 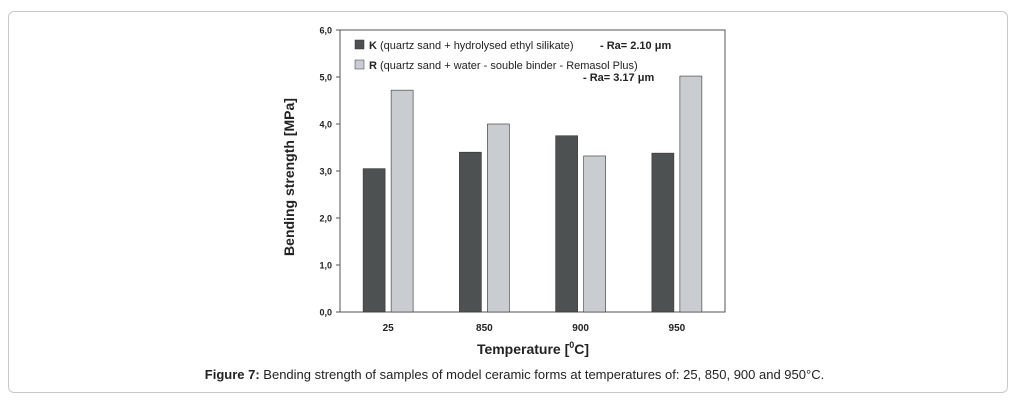 What do you see at coordinates (677, 328) in the screenshot?
I see `x-tick-label: 950` at bounding box center [677, 328].